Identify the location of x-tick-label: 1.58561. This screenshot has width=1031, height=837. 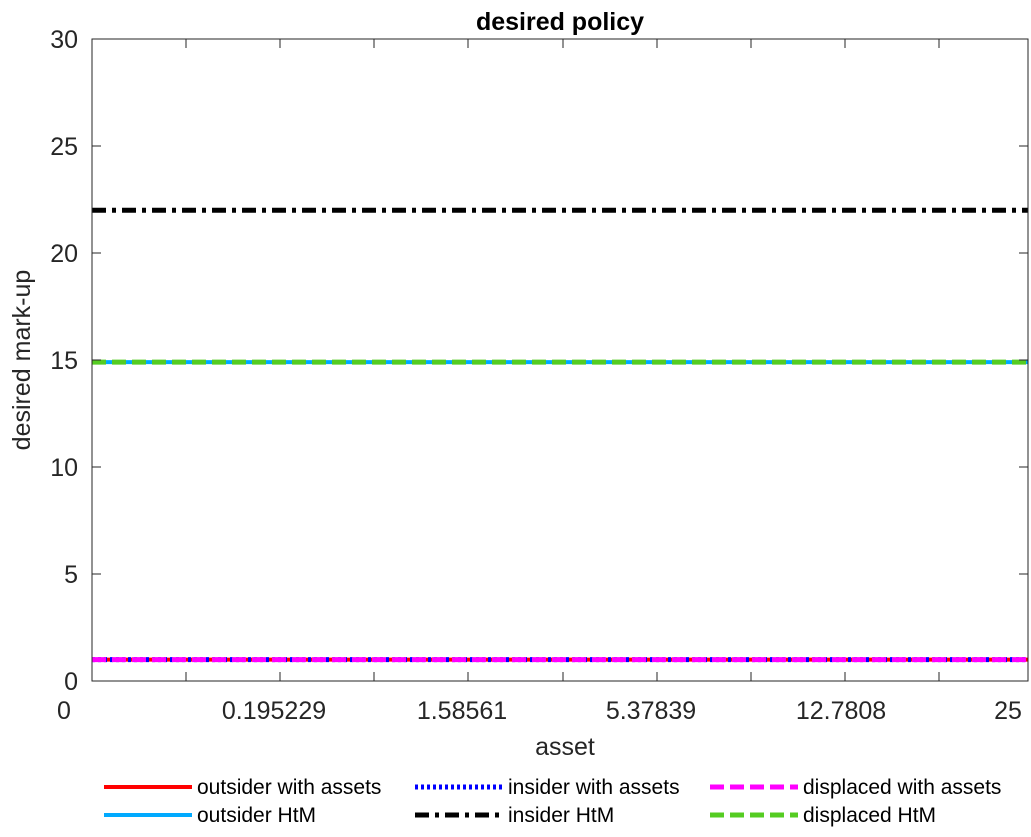
(462, 711).